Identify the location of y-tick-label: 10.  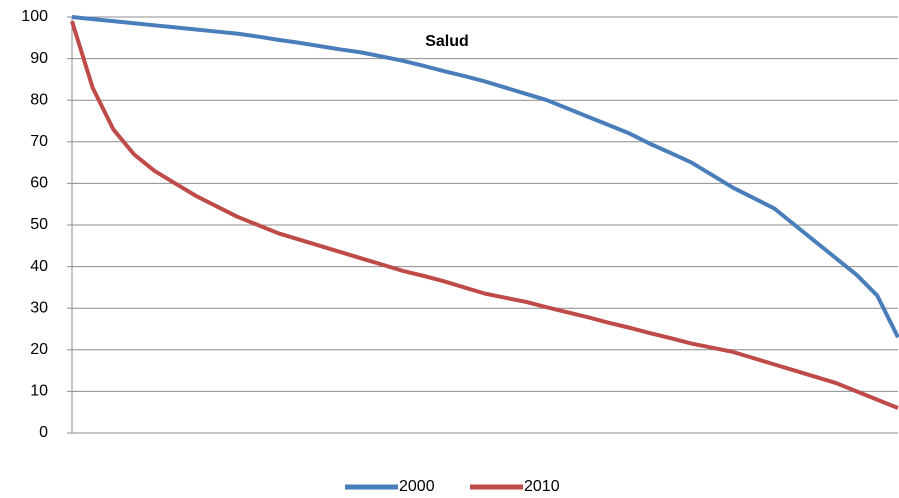
(39, 391).